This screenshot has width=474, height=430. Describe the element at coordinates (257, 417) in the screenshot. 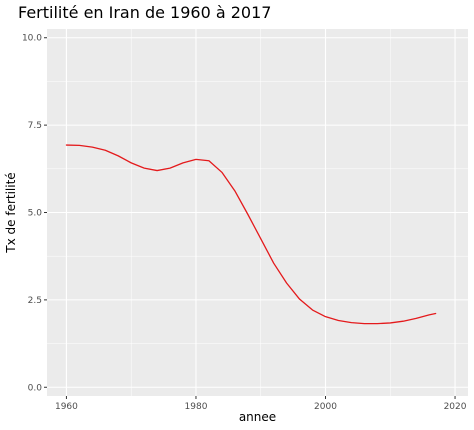

I see `x-axis-title: annee` at that location.